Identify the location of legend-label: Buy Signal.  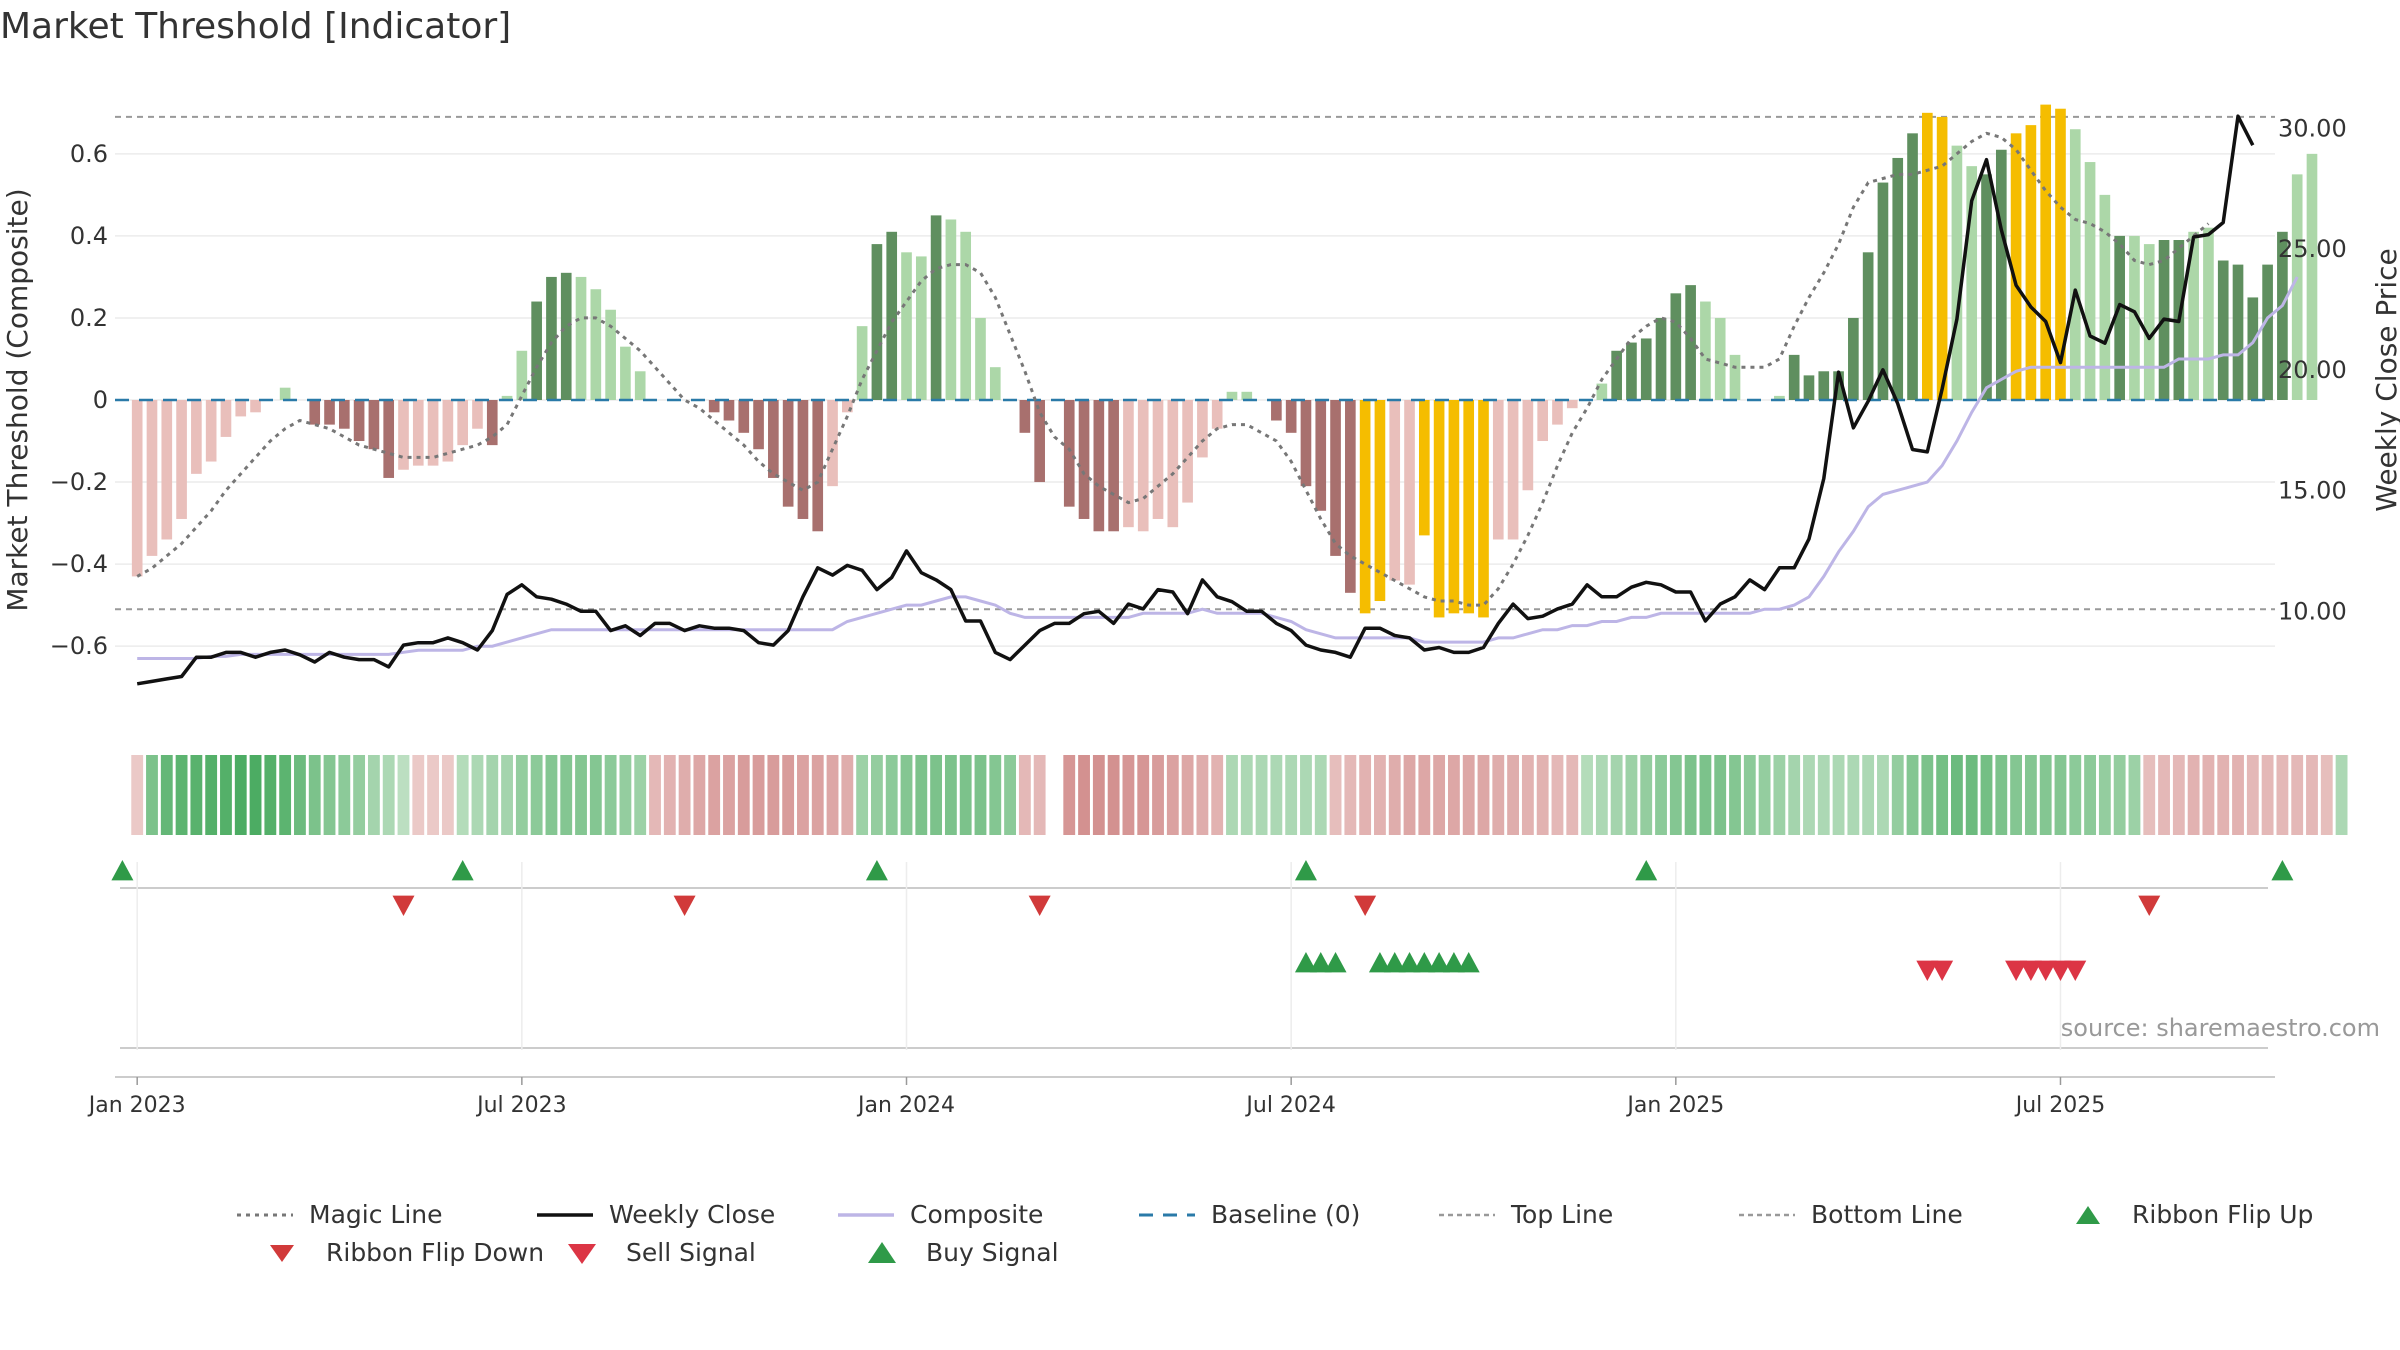
(992, 1252).